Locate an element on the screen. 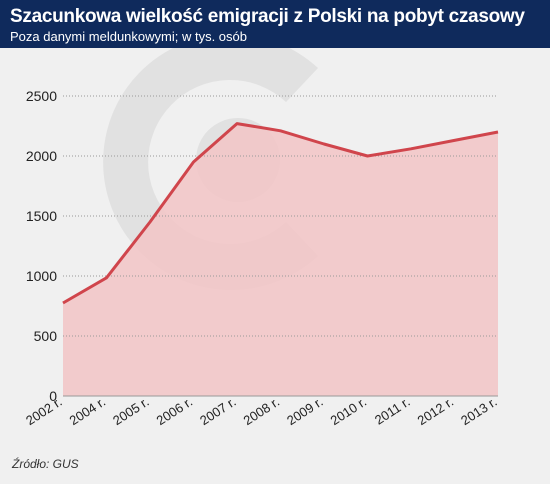 The height and width of the screenshot is (484, 550). y-tick-label: 2000 is located at coordinates (41, 156).